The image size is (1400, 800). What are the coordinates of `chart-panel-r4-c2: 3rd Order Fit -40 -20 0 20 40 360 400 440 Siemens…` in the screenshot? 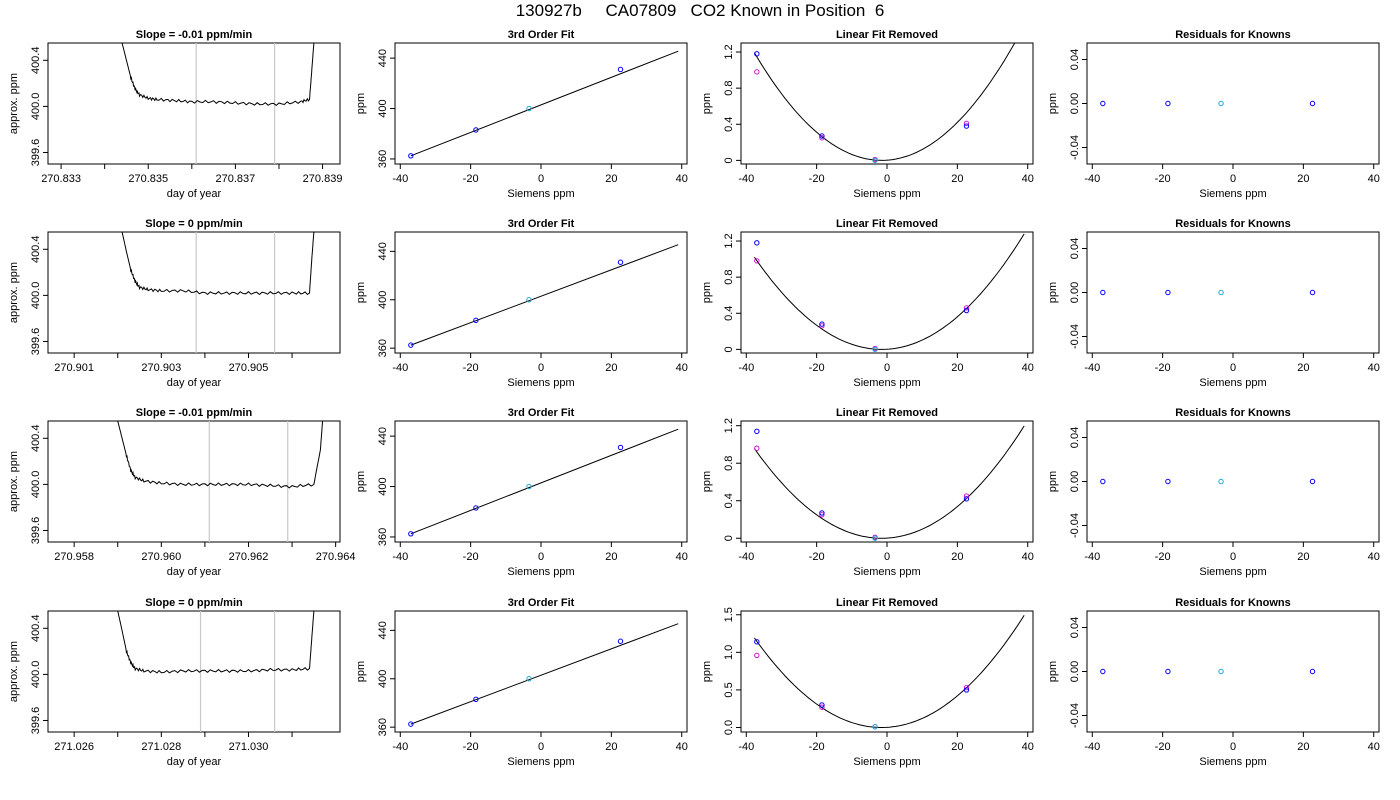 It's located at (521, 682).